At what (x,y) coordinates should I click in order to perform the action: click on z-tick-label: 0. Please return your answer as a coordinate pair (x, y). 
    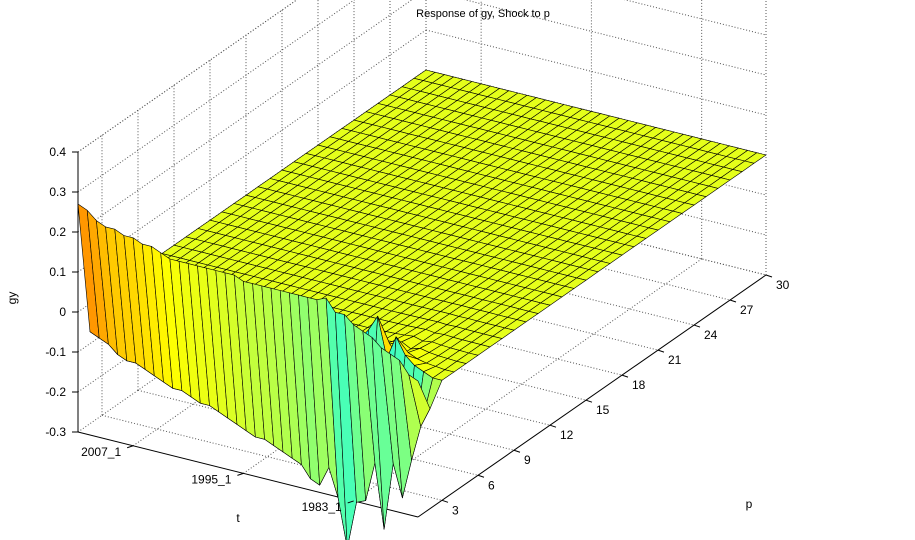
    Looking at the image, I should click on (62, 312).